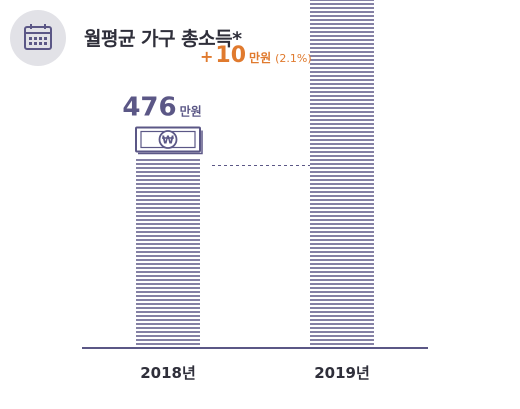 This screenshot has width=520, height=409. I want to click on bar-2018년: ₩, so click(169, 235).